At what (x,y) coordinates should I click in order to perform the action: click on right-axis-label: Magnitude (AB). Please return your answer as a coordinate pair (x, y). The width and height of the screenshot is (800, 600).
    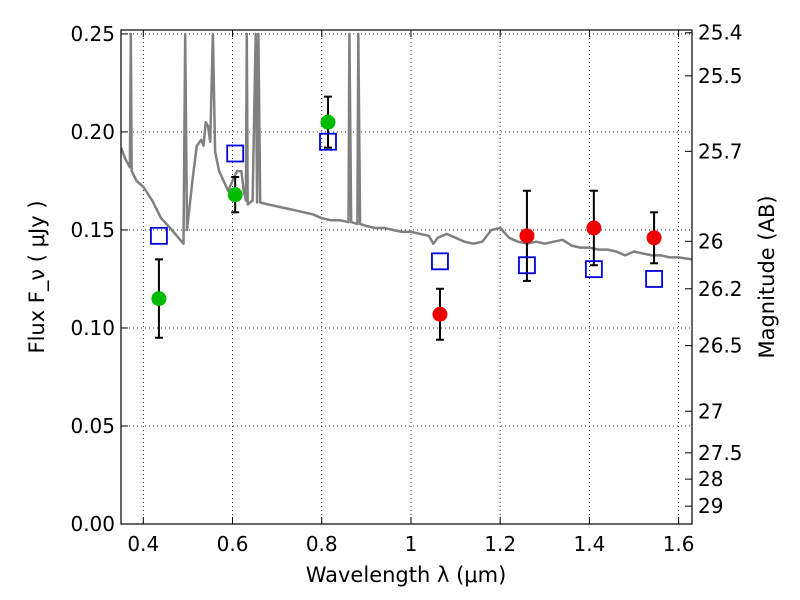
    Looking at the image, I should click on (767, 276).